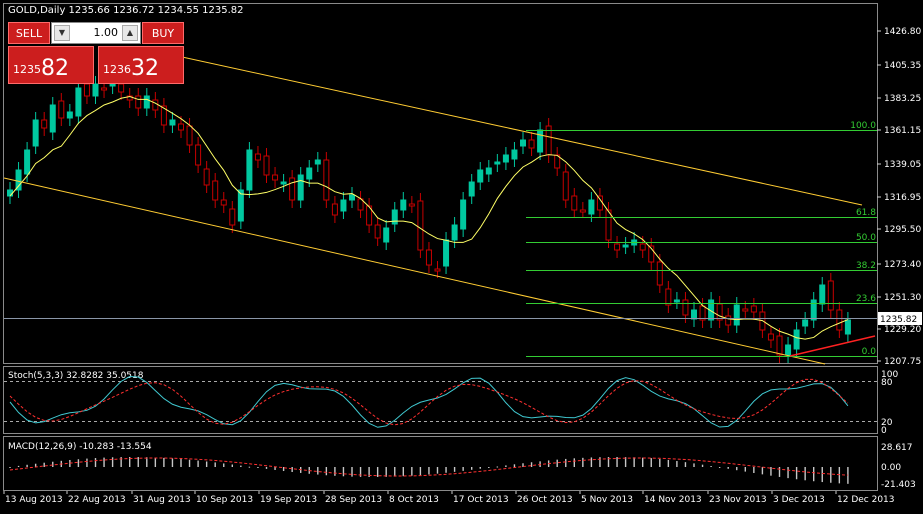 This screenshot has height=514, width=923. Describe the element at coordinates (288, 500) in the screenshot. I see `time-tick-label: 19 Sep 2013` at that location.